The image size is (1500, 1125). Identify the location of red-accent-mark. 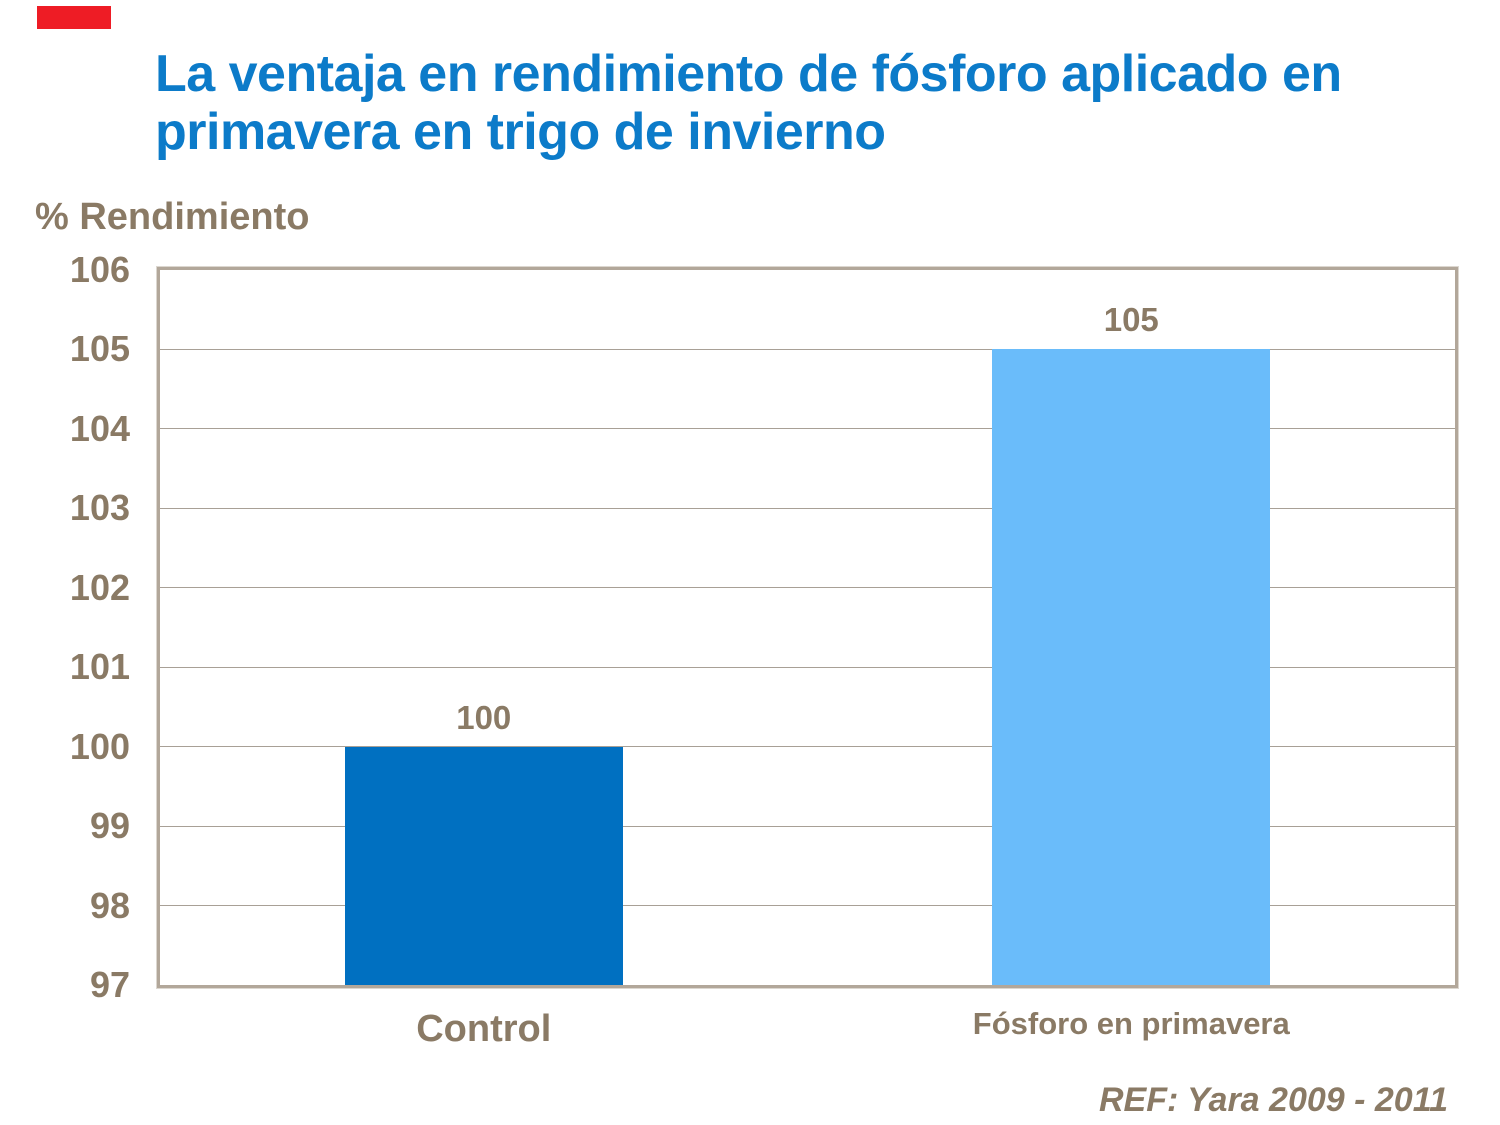
(74, 17).